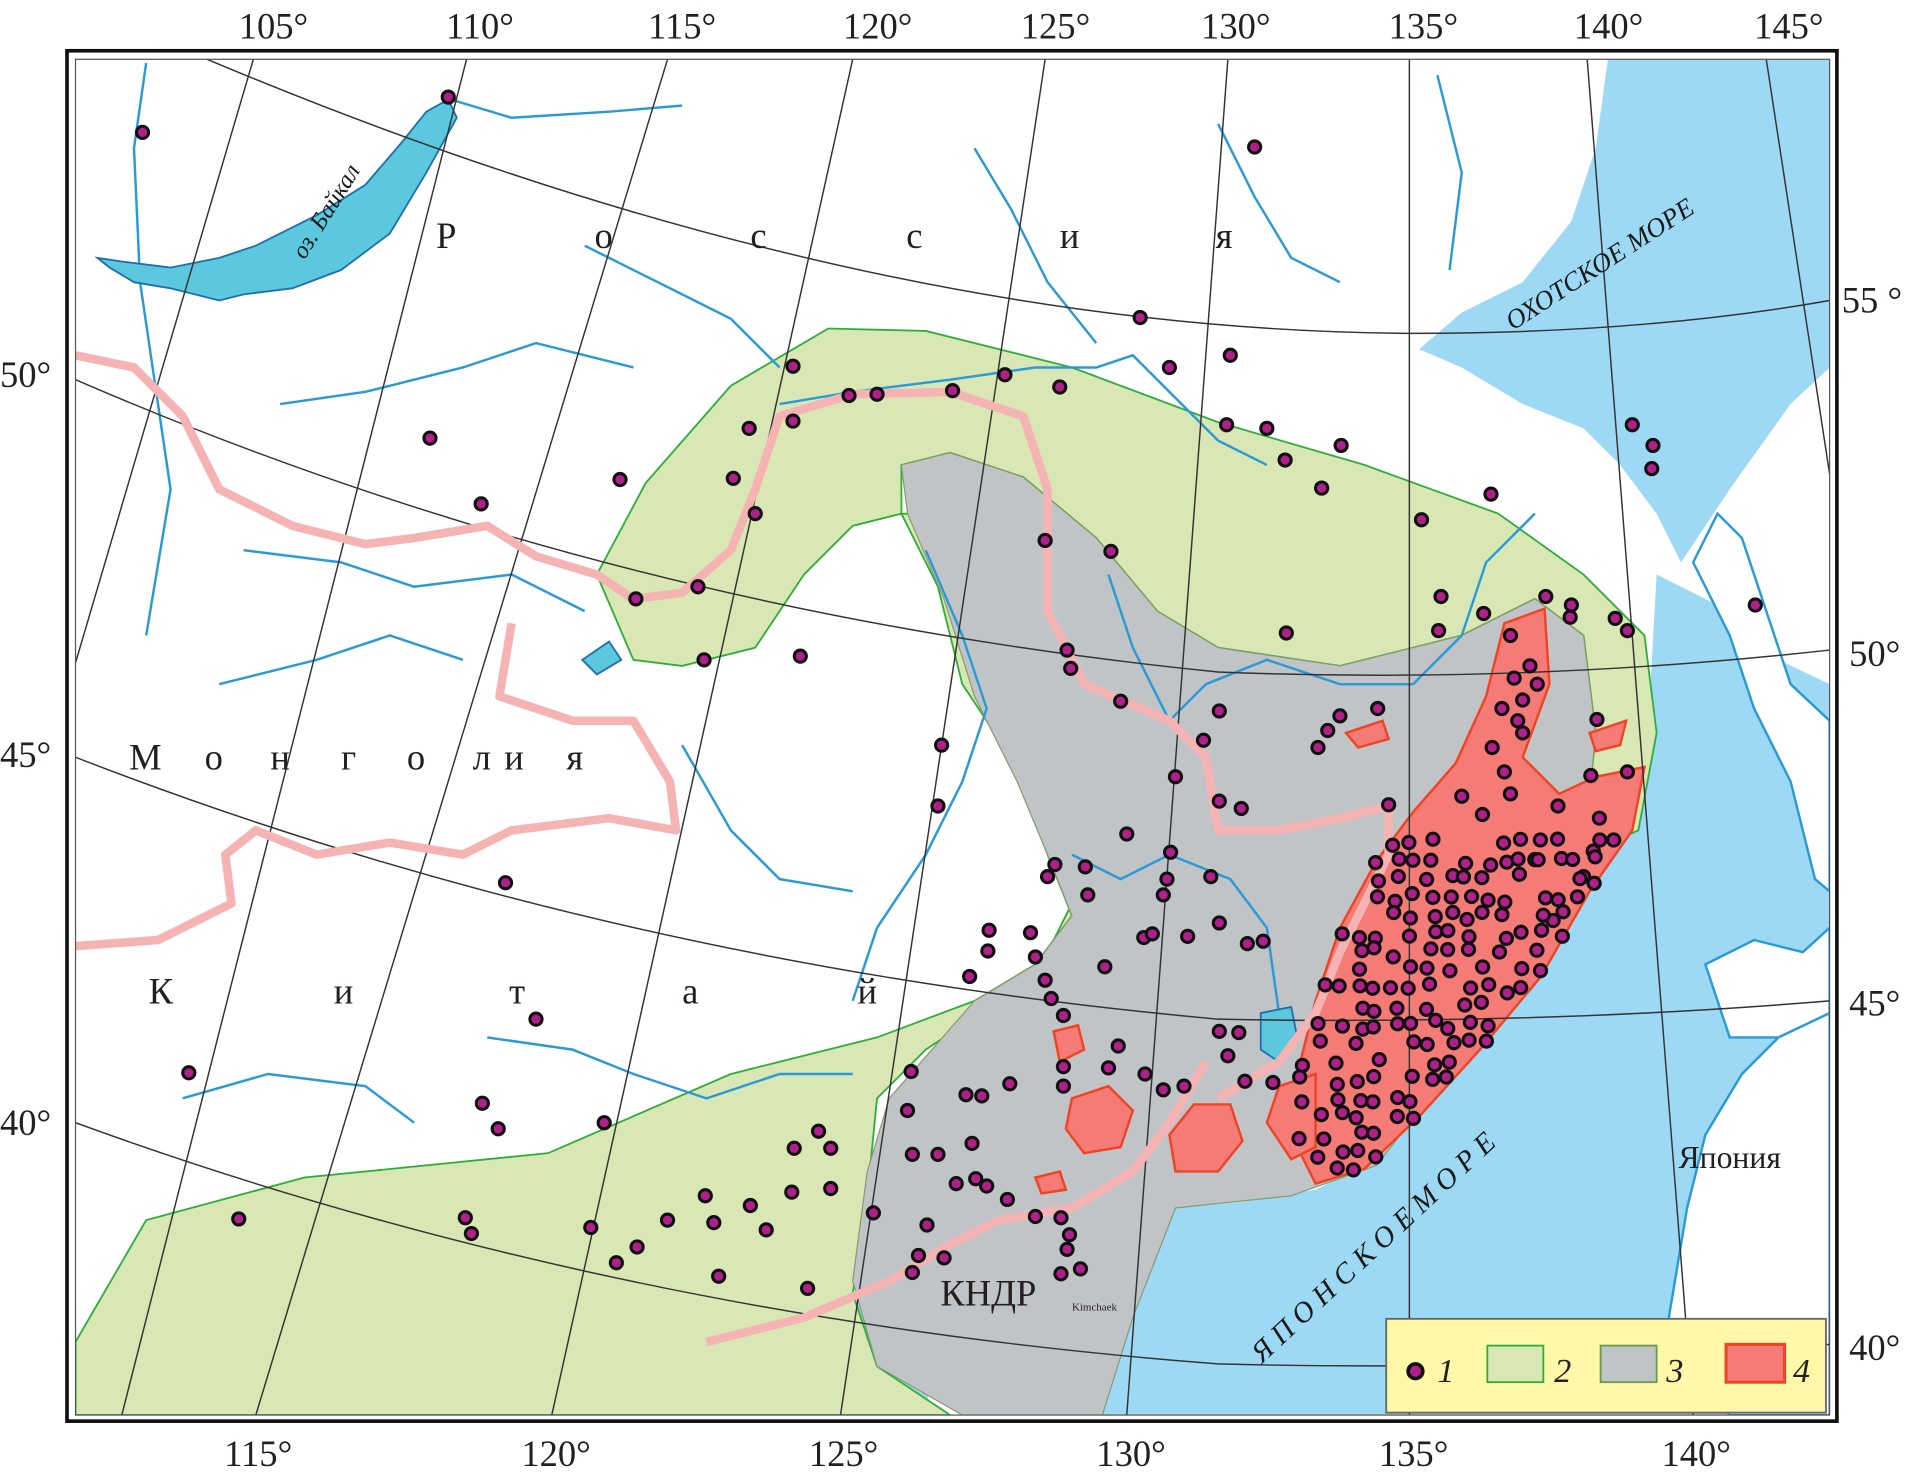  What do you see at coordinates (1070, 235) in the screenshot?
I see `russia-label: и` at bounding box center [1070, 235].